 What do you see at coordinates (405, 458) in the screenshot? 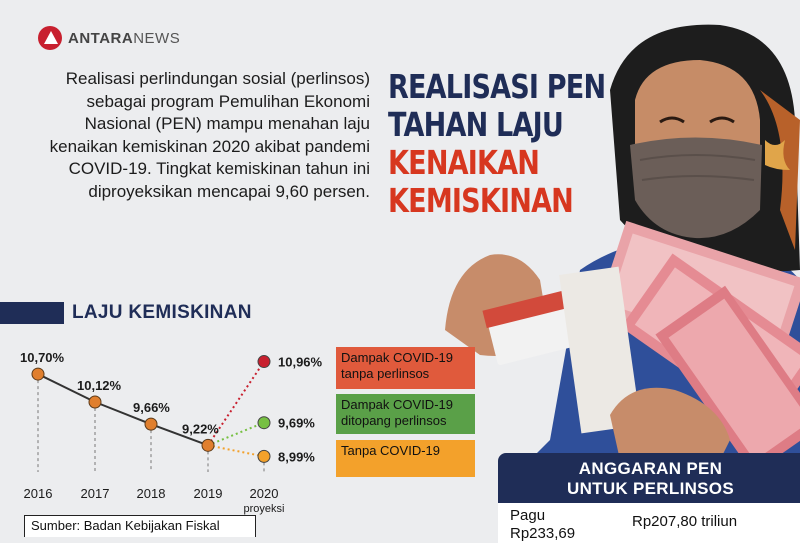
I see `legend-no-covid: Tanpa COVID-19` at bounding box center [405, 458].